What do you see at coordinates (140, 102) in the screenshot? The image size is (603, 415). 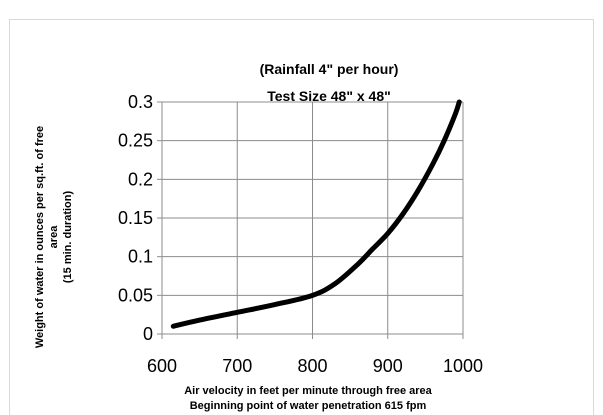 I see `y-tick-label: 0.3` at bounding box center [140, 102].